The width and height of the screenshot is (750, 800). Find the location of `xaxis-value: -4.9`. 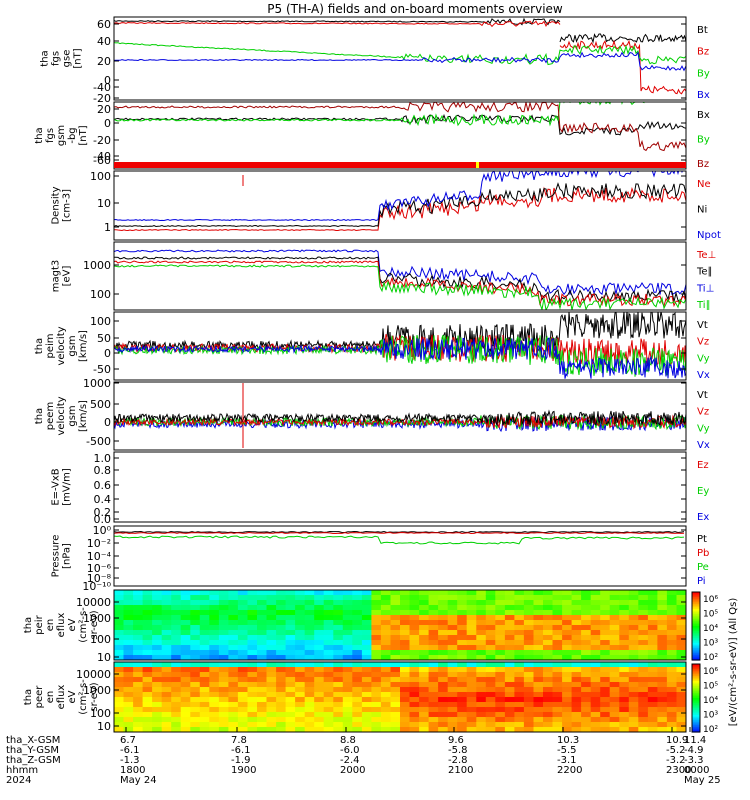

xaxis-value: -4.9 is located at coordinates (694, 750).